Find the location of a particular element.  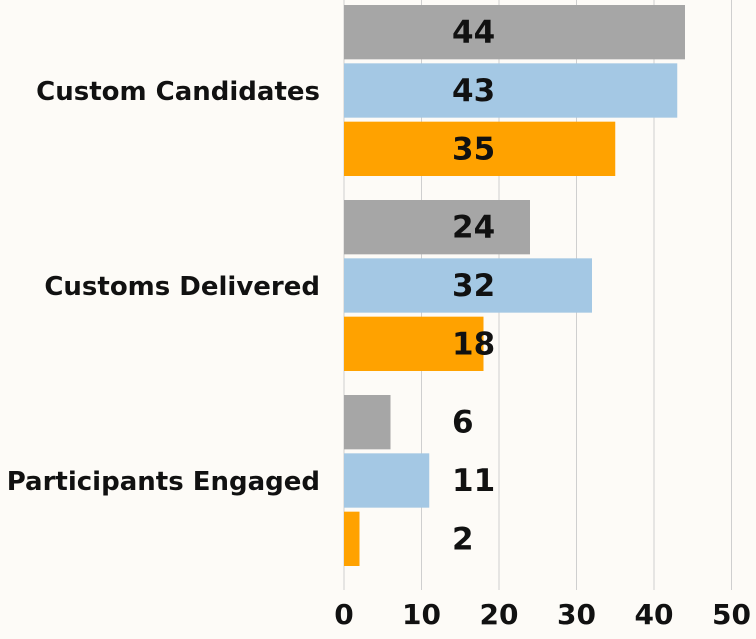

x-tick-label: 10 is located at coordinates (421, 614).